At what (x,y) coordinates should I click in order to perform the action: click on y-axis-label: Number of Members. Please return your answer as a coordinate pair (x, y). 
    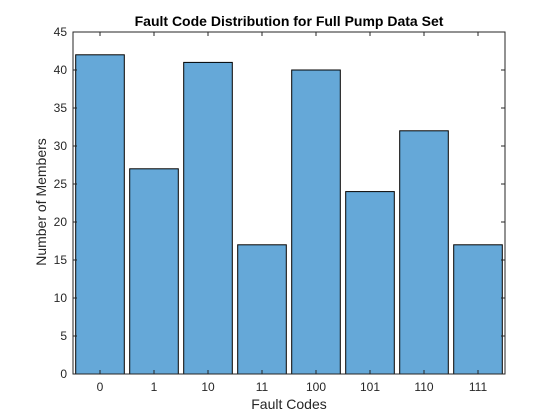
    Looking at the image, I should click on (41, 202).